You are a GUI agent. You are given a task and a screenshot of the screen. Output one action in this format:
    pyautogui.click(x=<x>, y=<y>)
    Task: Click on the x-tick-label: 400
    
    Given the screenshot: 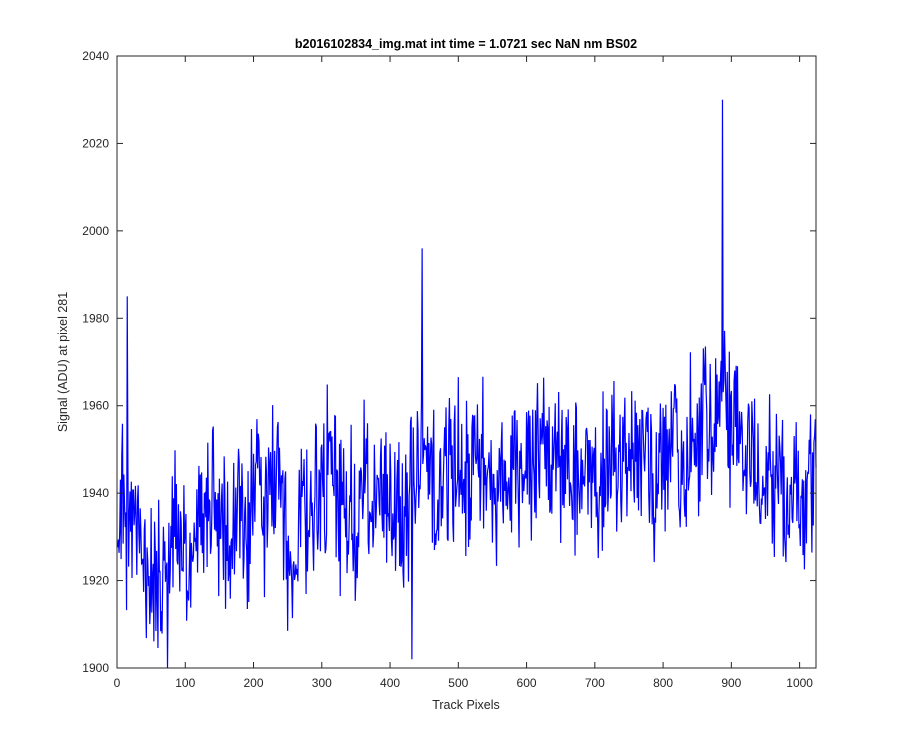 What is the action you would take?
    pyautogui.click(x=390, y=683)
    